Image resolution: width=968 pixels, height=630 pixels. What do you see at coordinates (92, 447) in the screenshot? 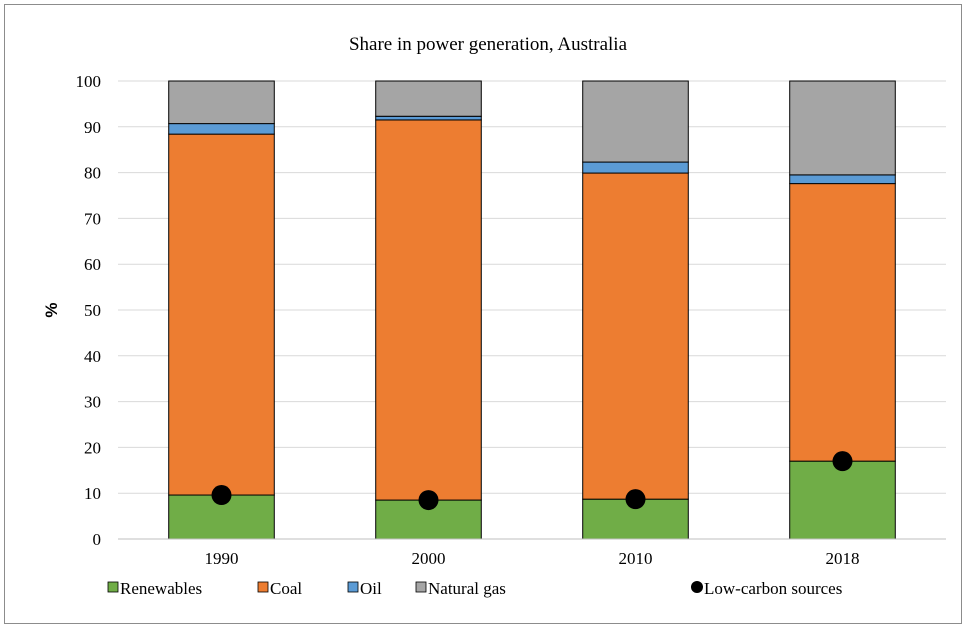
I see `y-tick-label: 20` at bounding box center [92, 447].